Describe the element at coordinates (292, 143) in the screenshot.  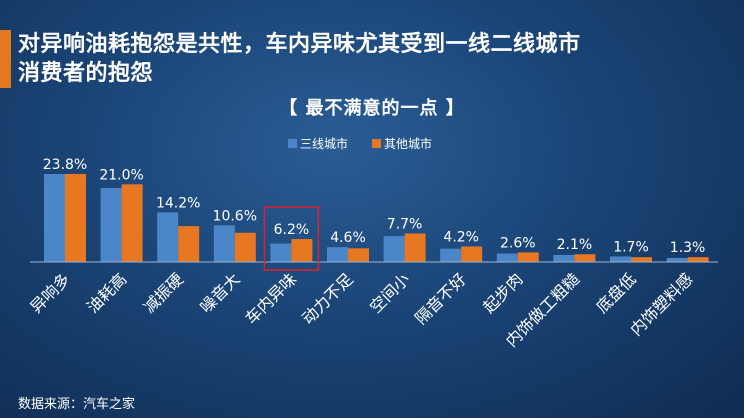
I see `legend-swatch-series1` at that location.